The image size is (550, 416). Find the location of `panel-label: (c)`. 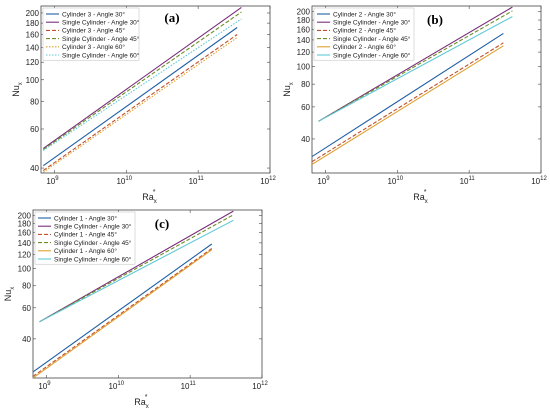

panel-label: (c) is located at coordinates (162, 223).